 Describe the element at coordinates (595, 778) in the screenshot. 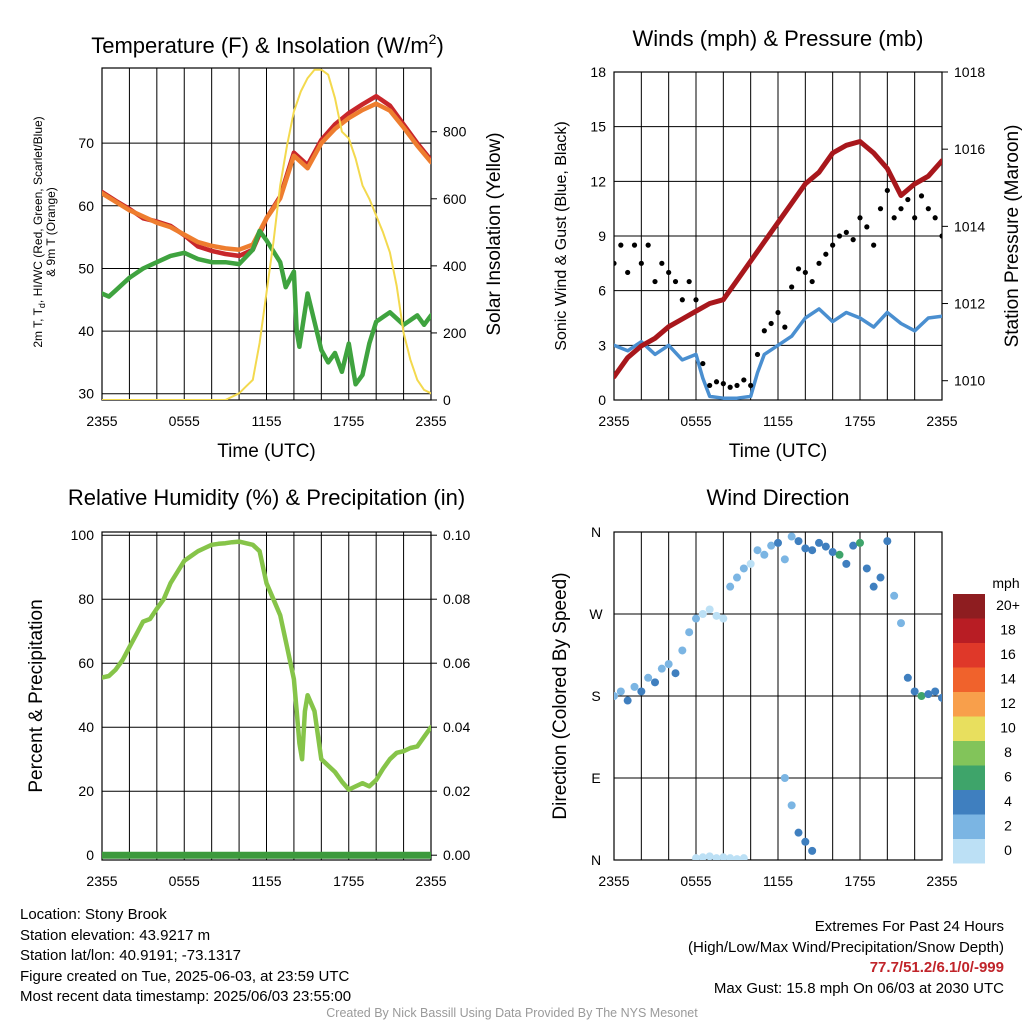

I see `y-tick-label: E` at that location.